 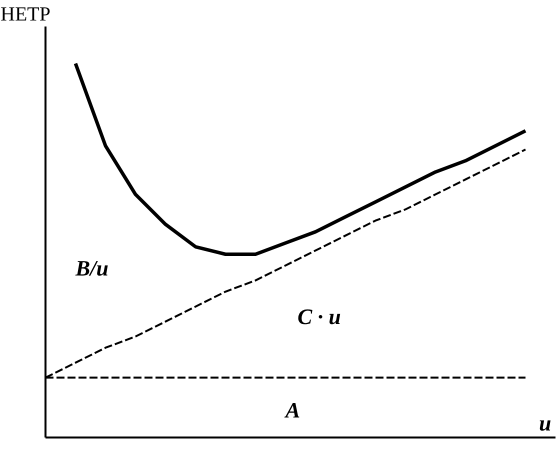 I want to click on x-axis-title: u, so click(x=545, y=423).